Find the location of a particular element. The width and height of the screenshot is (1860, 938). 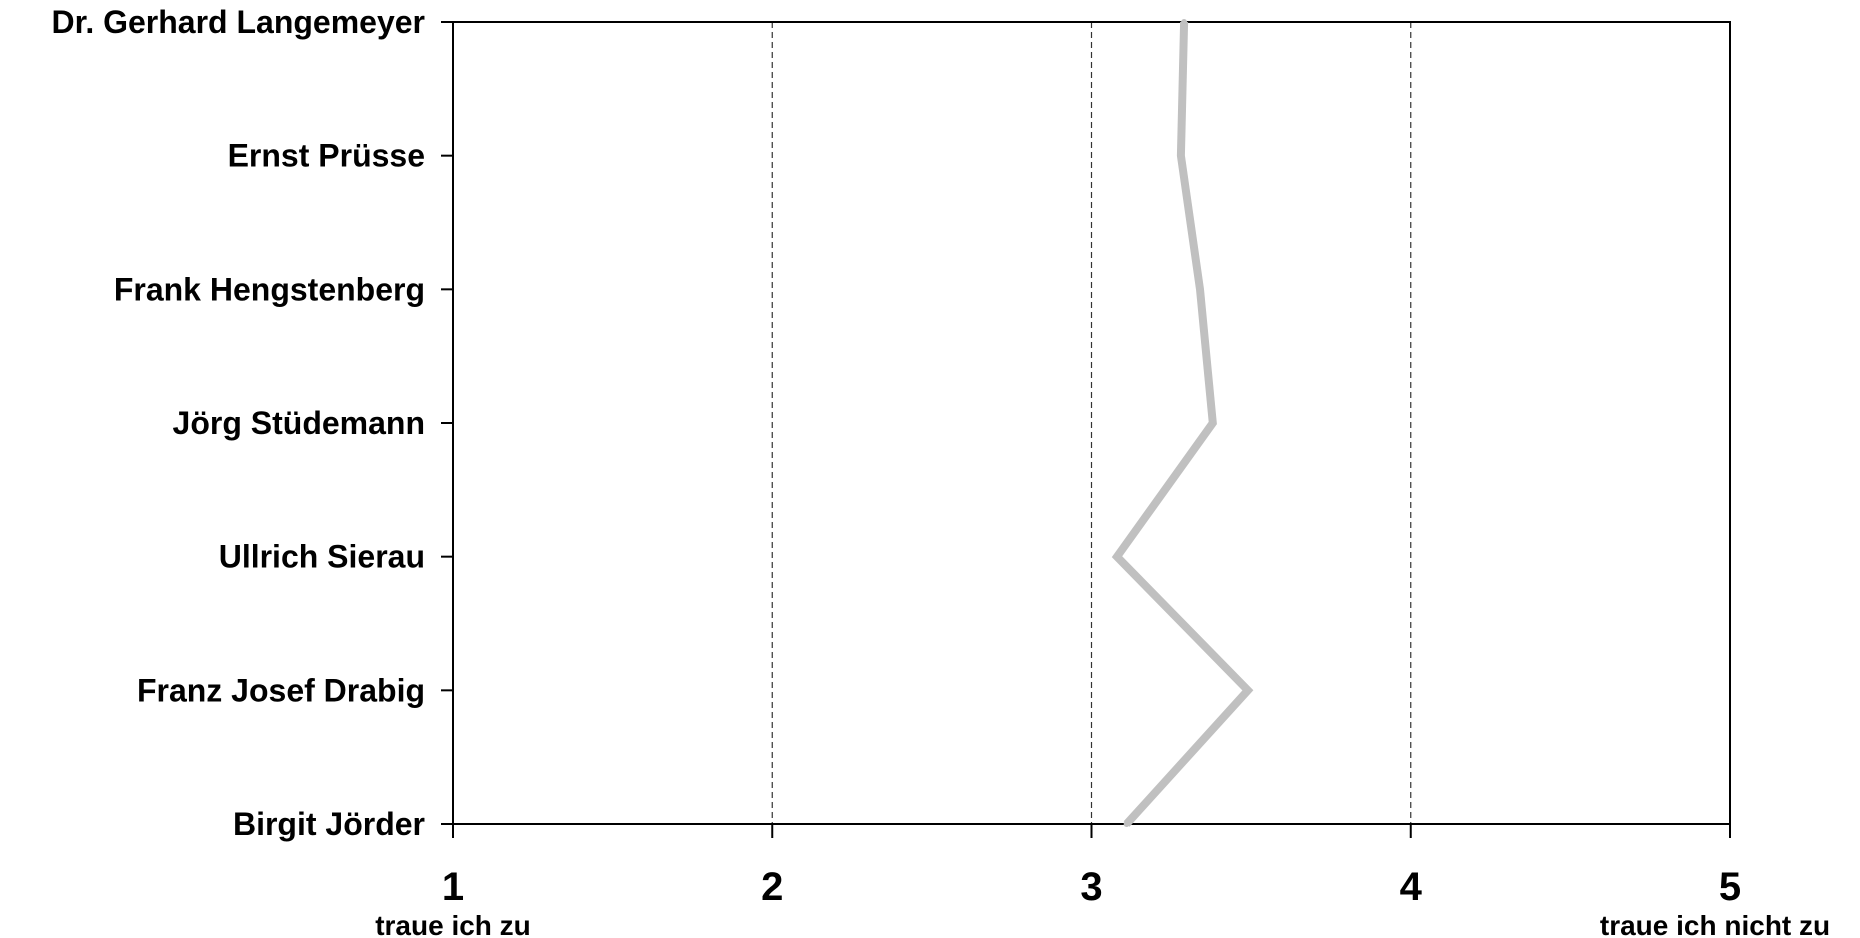

x-axis-left-end-label: traue ich zu is located at coordinates (453, 924).